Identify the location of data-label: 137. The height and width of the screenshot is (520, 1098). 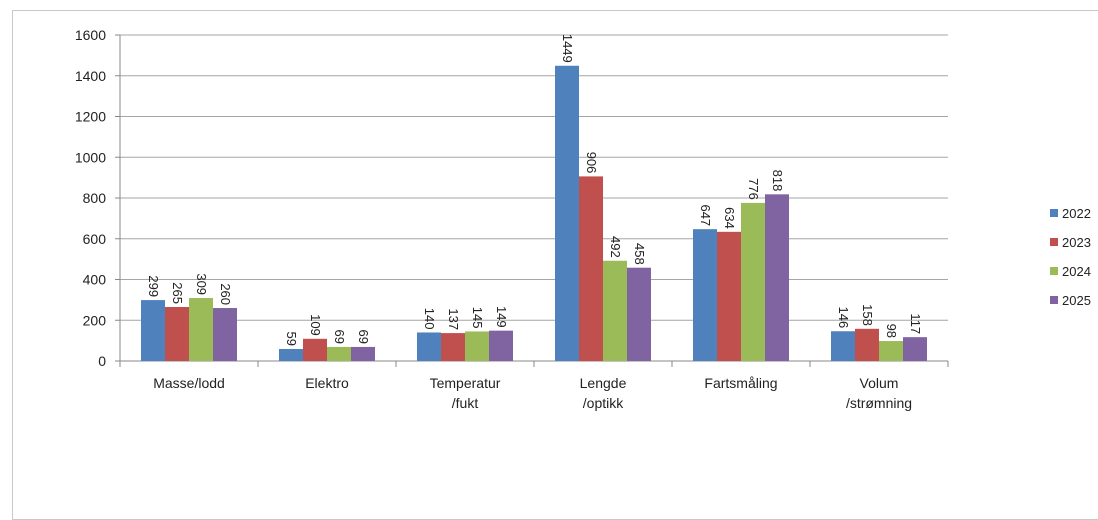
(453, 319).